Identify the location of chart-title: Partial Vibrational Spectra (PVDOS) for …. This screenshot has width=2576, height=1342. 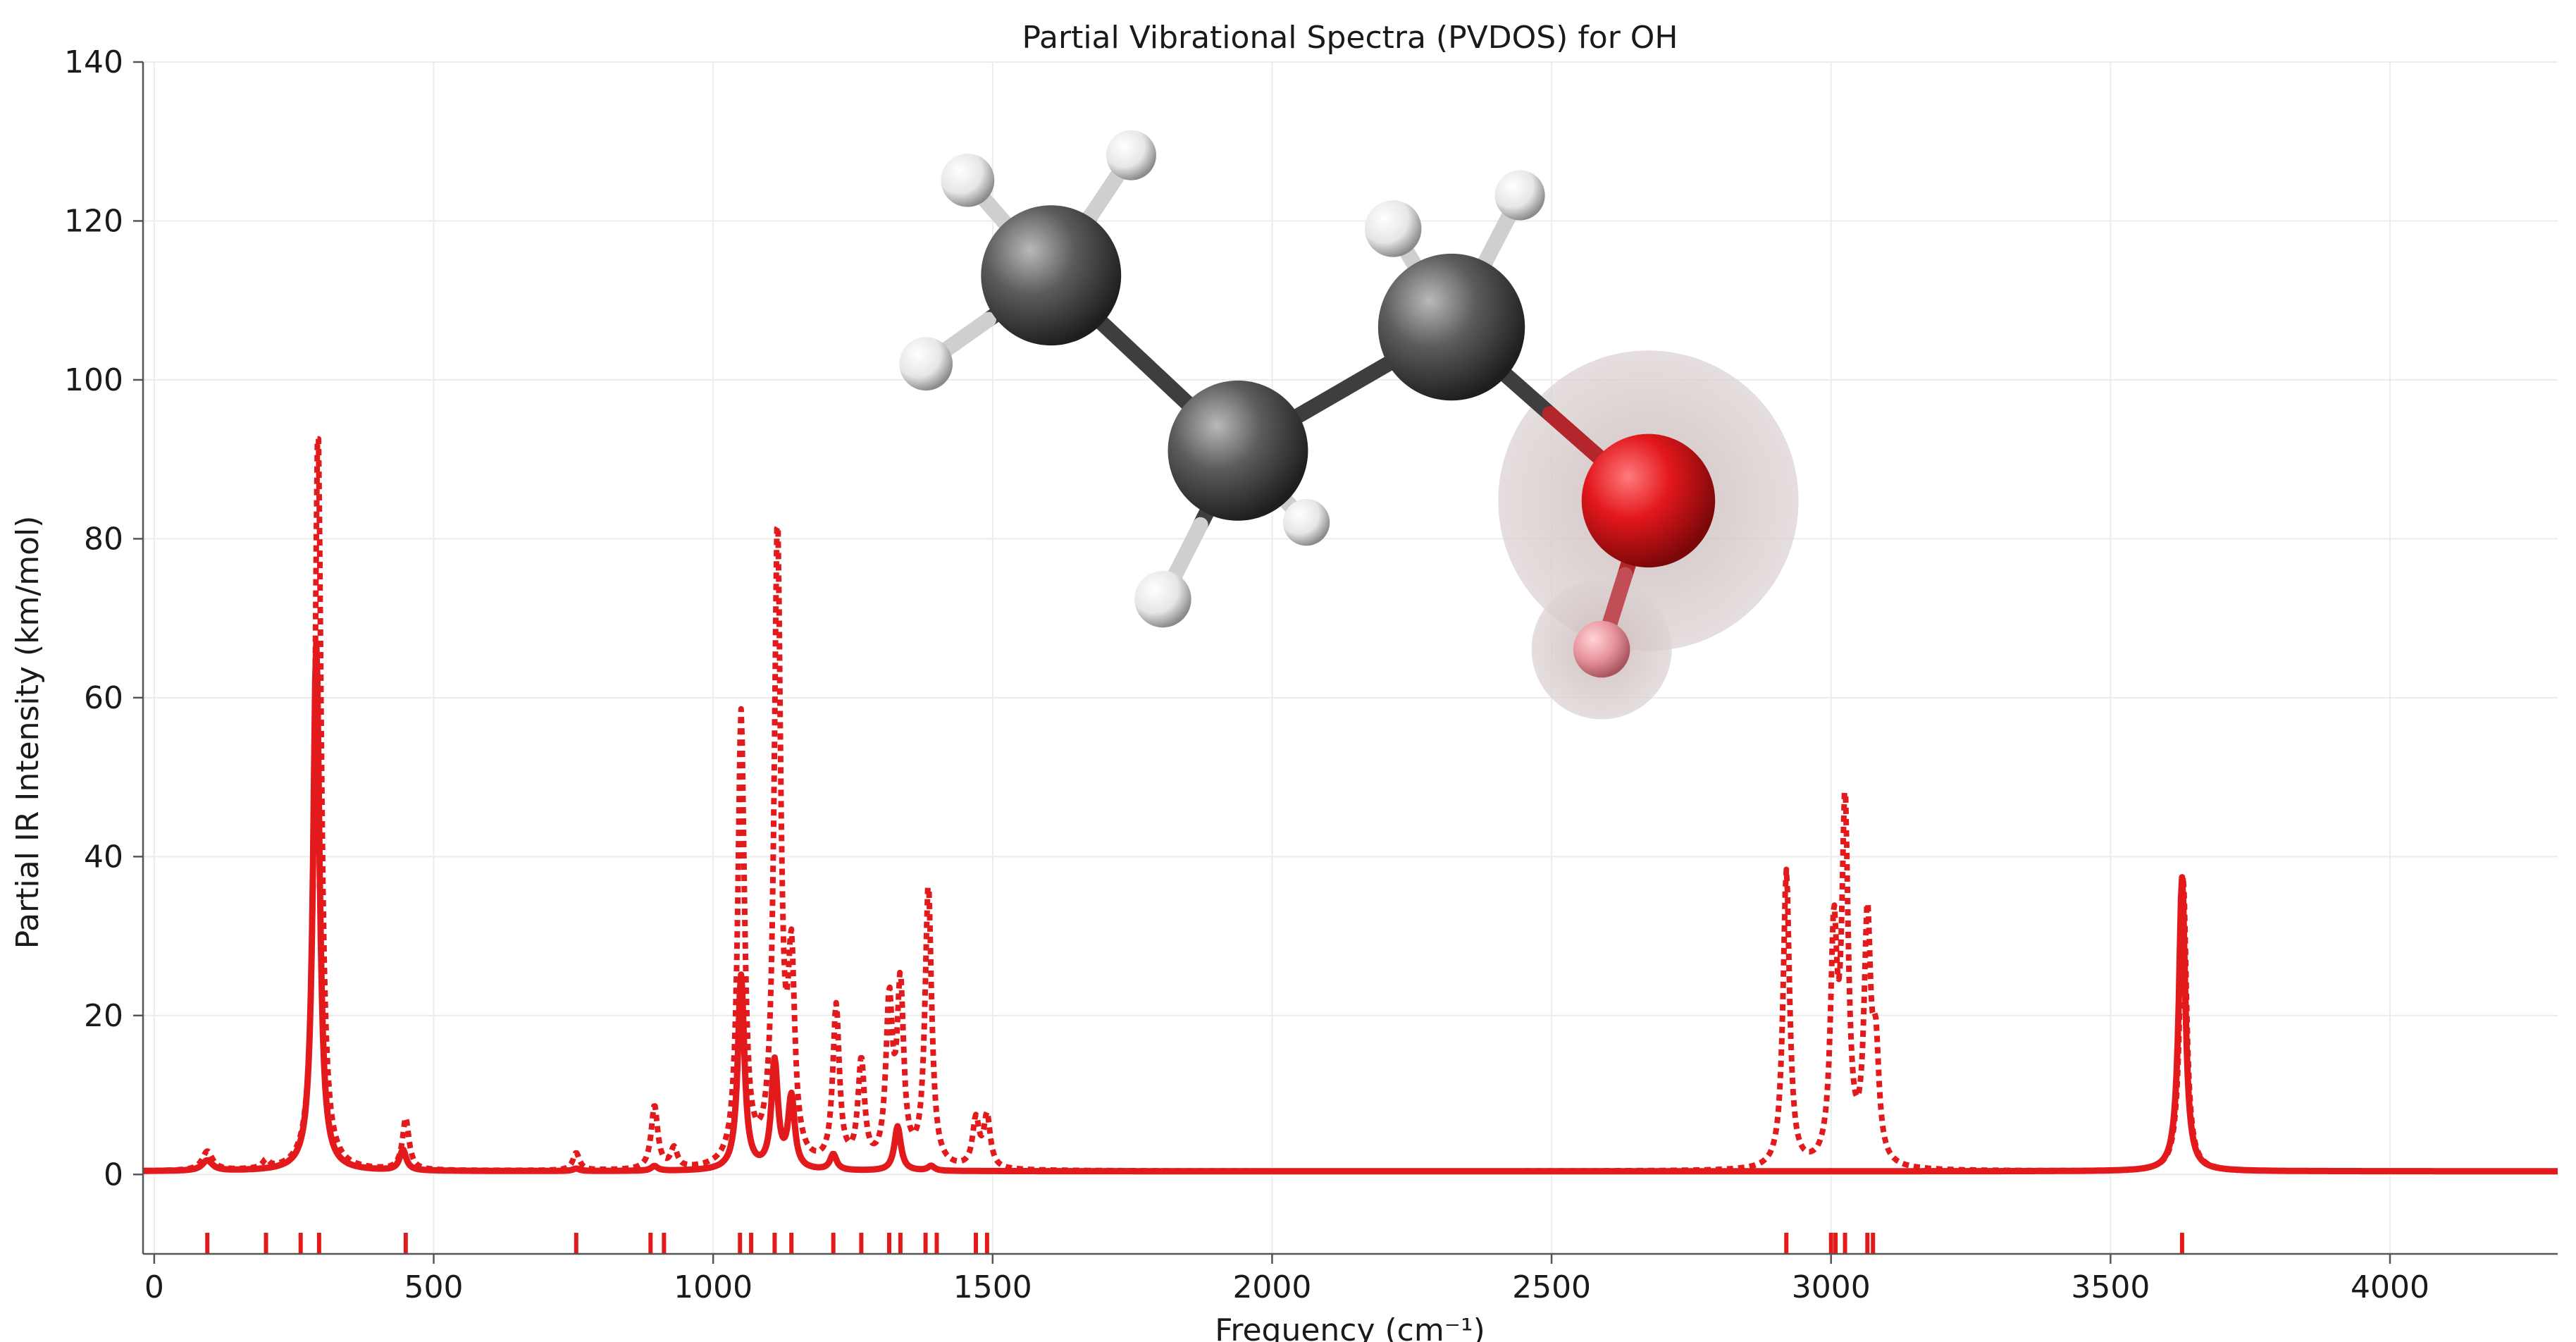
(1350, 38).